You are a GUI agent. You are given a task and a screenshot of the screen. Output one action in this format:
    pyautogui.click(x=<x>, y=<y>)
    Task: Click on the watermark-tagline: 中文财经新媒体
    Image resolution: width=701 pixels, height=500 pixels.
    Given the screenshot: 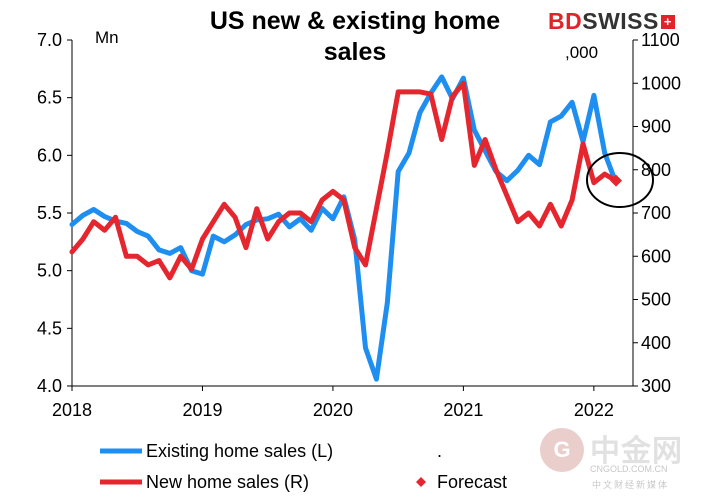 What is the action you would take?
    pyautogui.click(x=631, y=485)
    